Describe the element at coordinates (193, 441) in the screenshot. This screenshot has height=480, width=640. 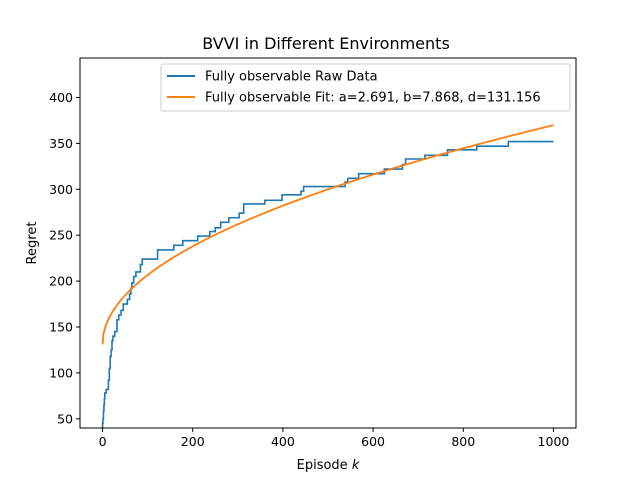
I see `x-tick-label-200: 200` at that location.